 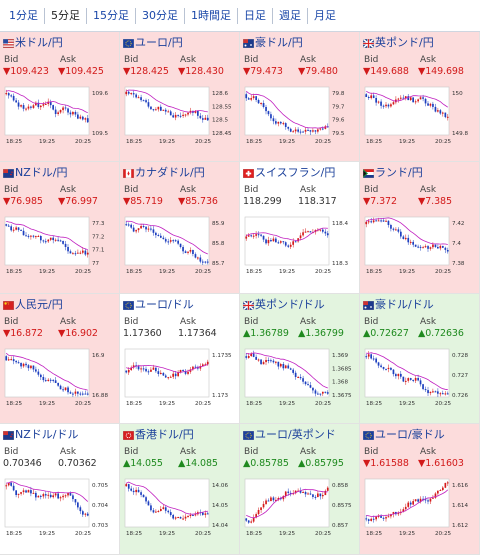 I want to click on candlestick-chart: 77.3 77.2 77.1 77 18:25 19:25 20:25, so click(x=59, y=246).